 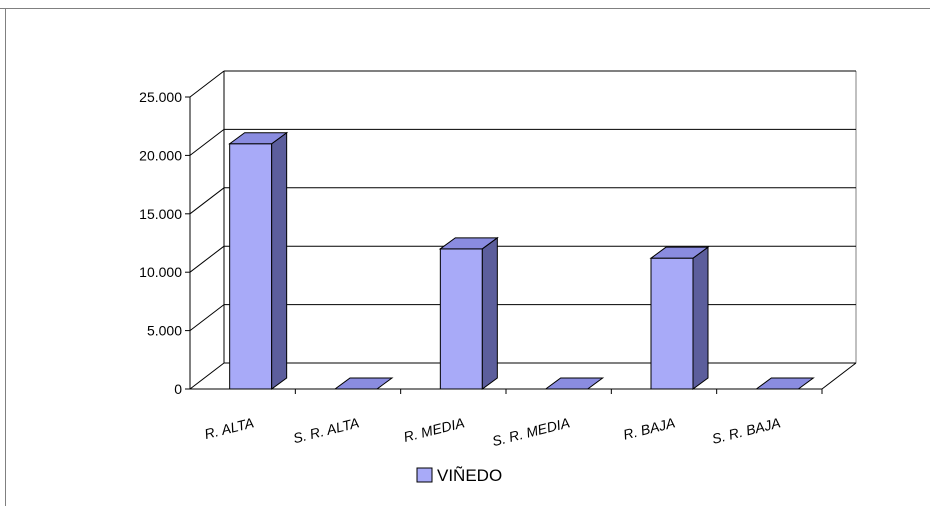 I want to click on y-tick-label: 15.000, so click(x=160, y=214).